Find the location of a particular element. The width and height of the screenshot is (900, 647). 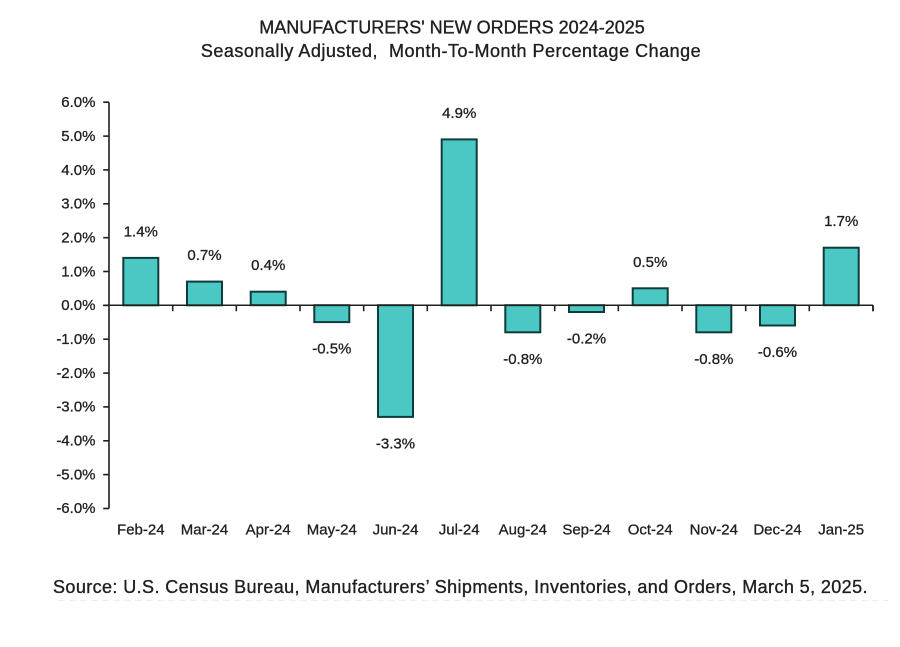

svg-text: 5.0% is located at coordinates (78, 136).